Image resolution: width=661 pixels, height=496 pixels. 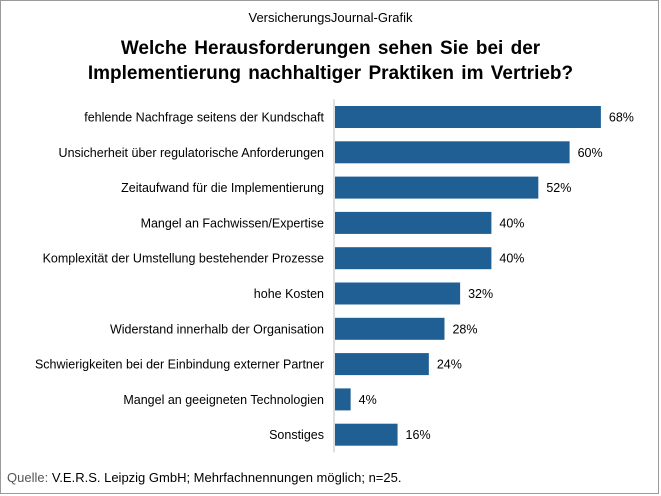 I want to click on category-label: Mangel an Fachwissen/Expertise, so click(x=232, y=223).